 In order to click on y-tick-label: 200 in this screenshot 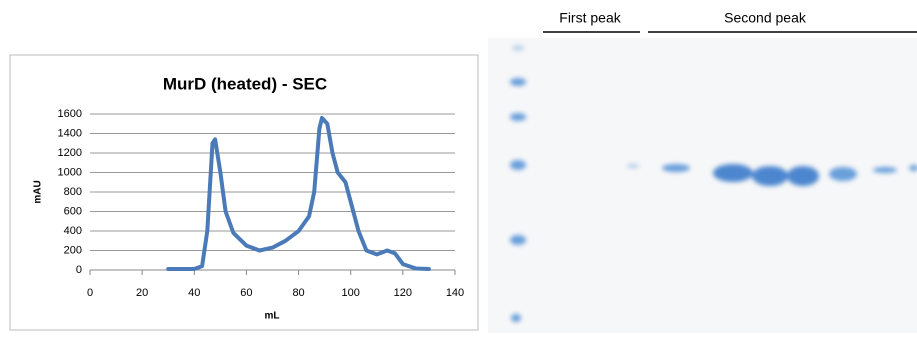, I will do `click(73, 250)`.